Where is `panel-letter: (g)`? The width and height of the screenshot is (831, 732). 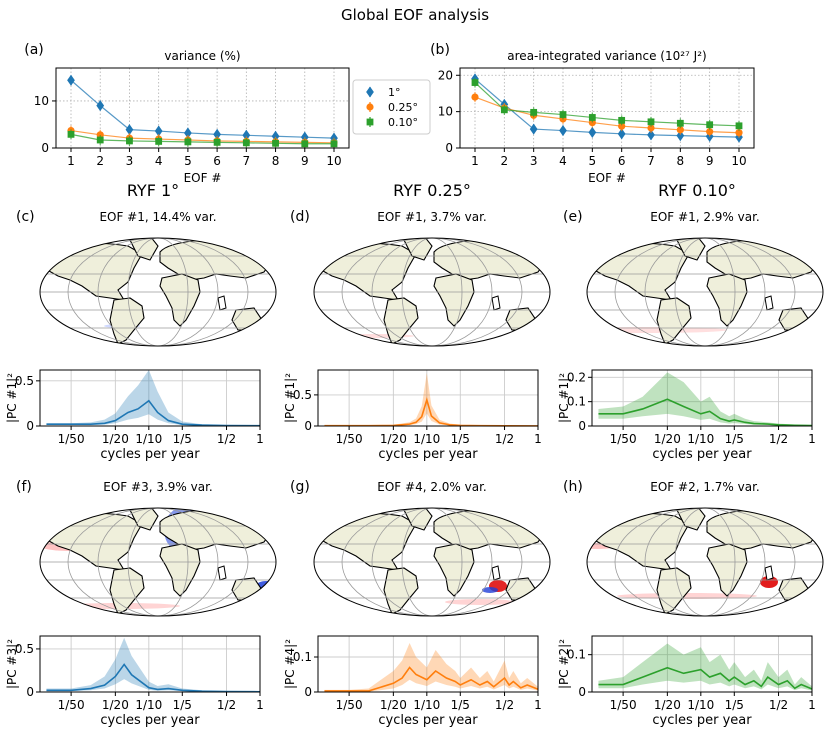
panel-letter: (g) is located at coordinates (300, 487).